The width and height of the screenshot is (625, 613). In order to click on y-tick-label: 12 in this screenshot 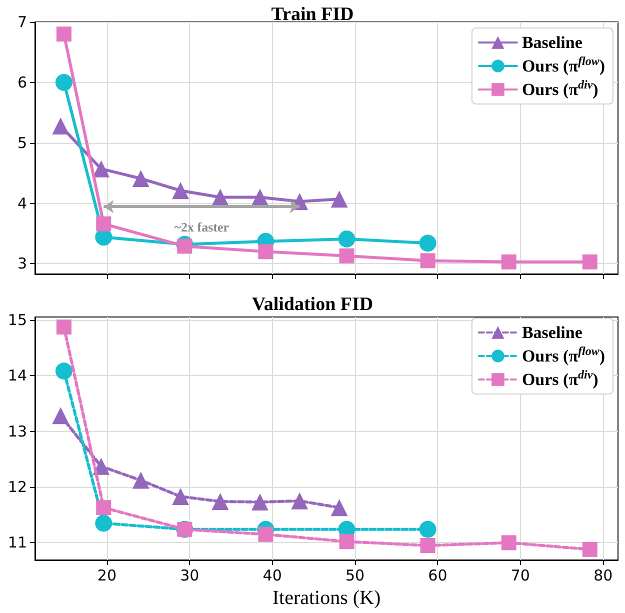, I will do `click(17, 487)`.